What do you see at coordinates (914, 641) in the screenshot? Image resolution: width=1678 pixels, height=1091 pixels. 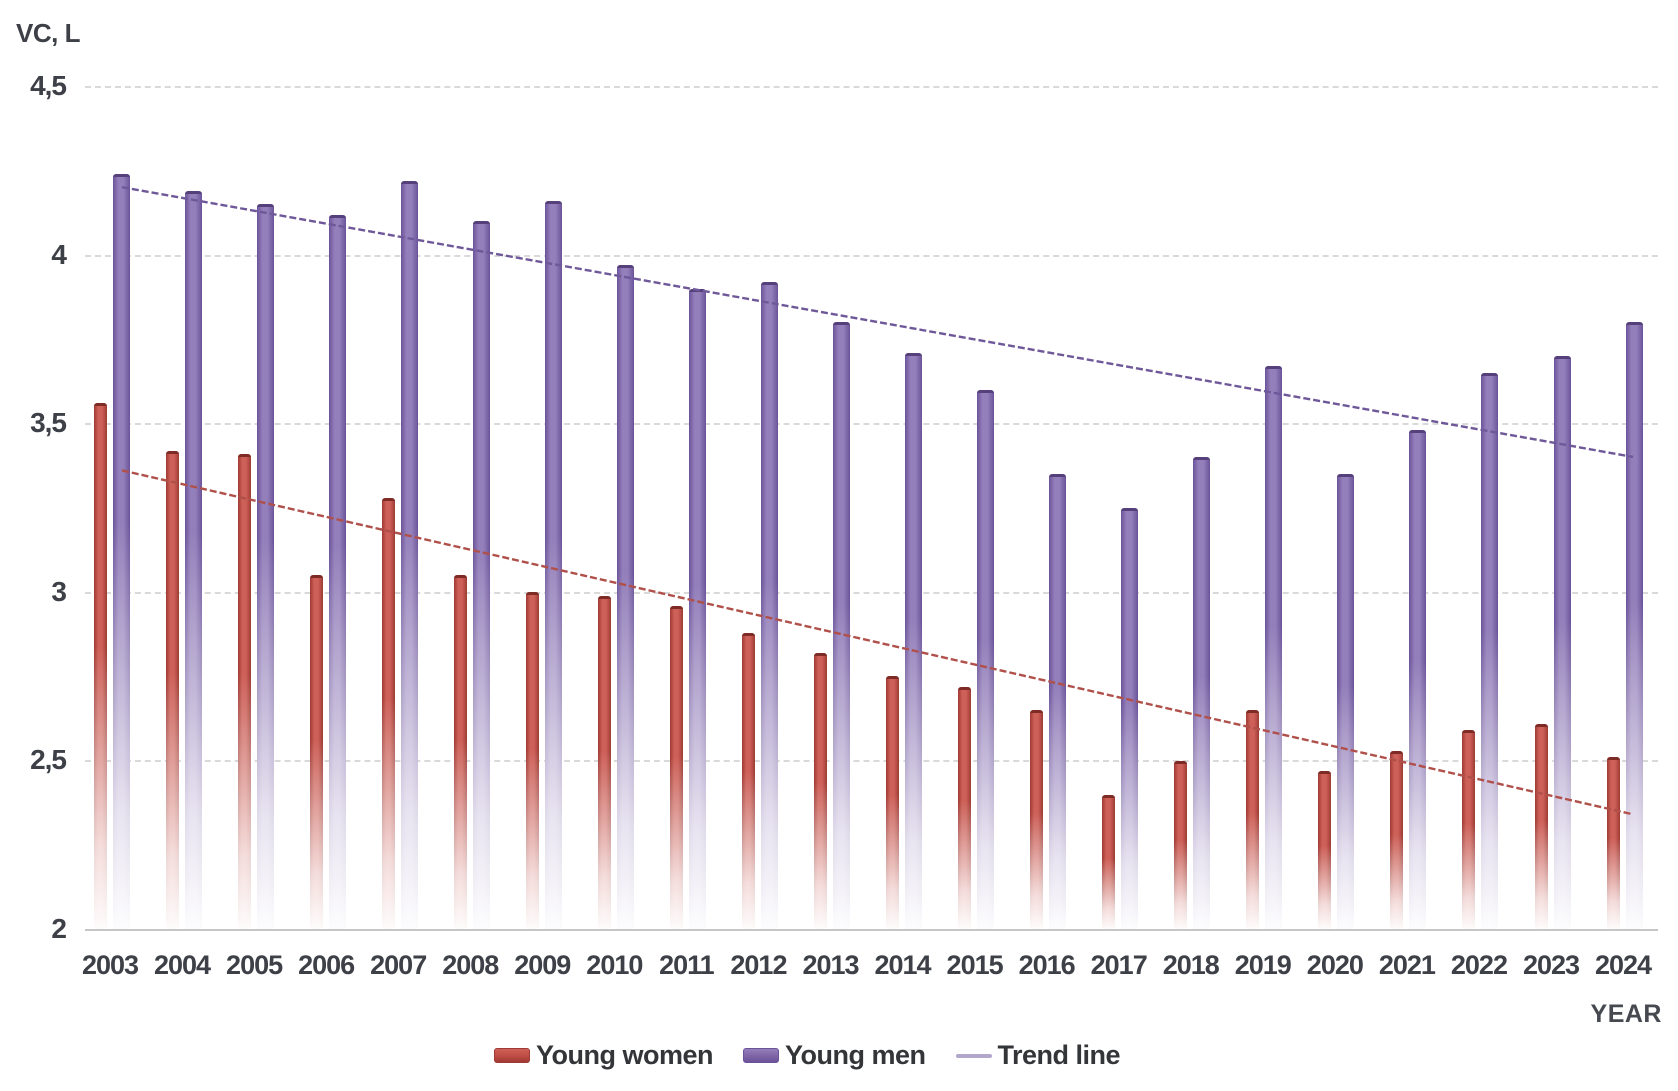 I see `bar-young-men-2014` at bounding box center [914, 641].